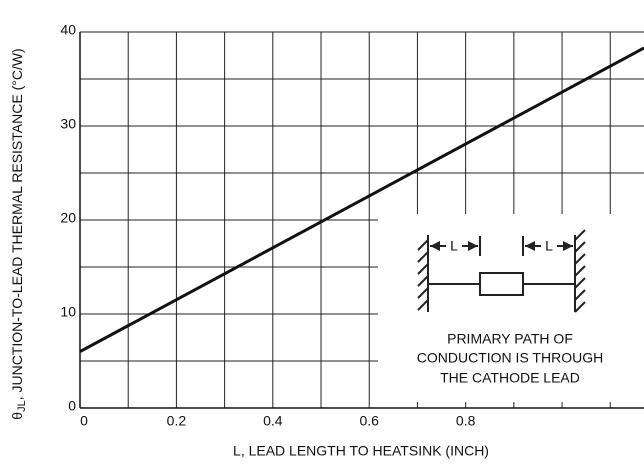  Describe the element at coordinates (84, 421) in the screenshot. I see `x-tick-label: 0` at that location.